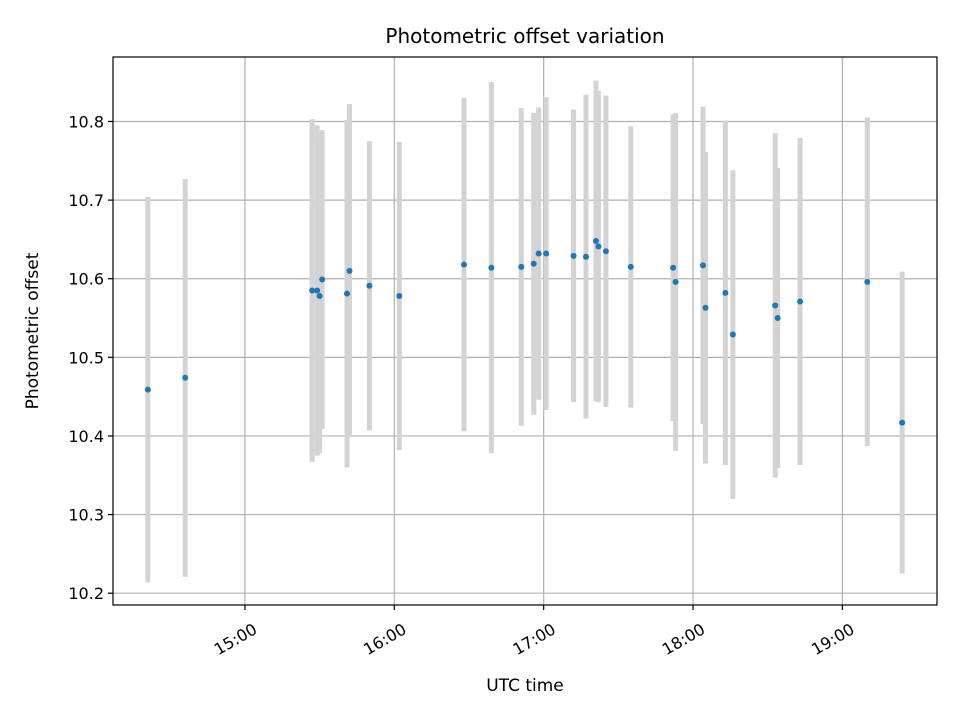  Describe the element at coordinates (33, 330) in the screenshot. I see `y-axis-label: Photometric offset` at that location.